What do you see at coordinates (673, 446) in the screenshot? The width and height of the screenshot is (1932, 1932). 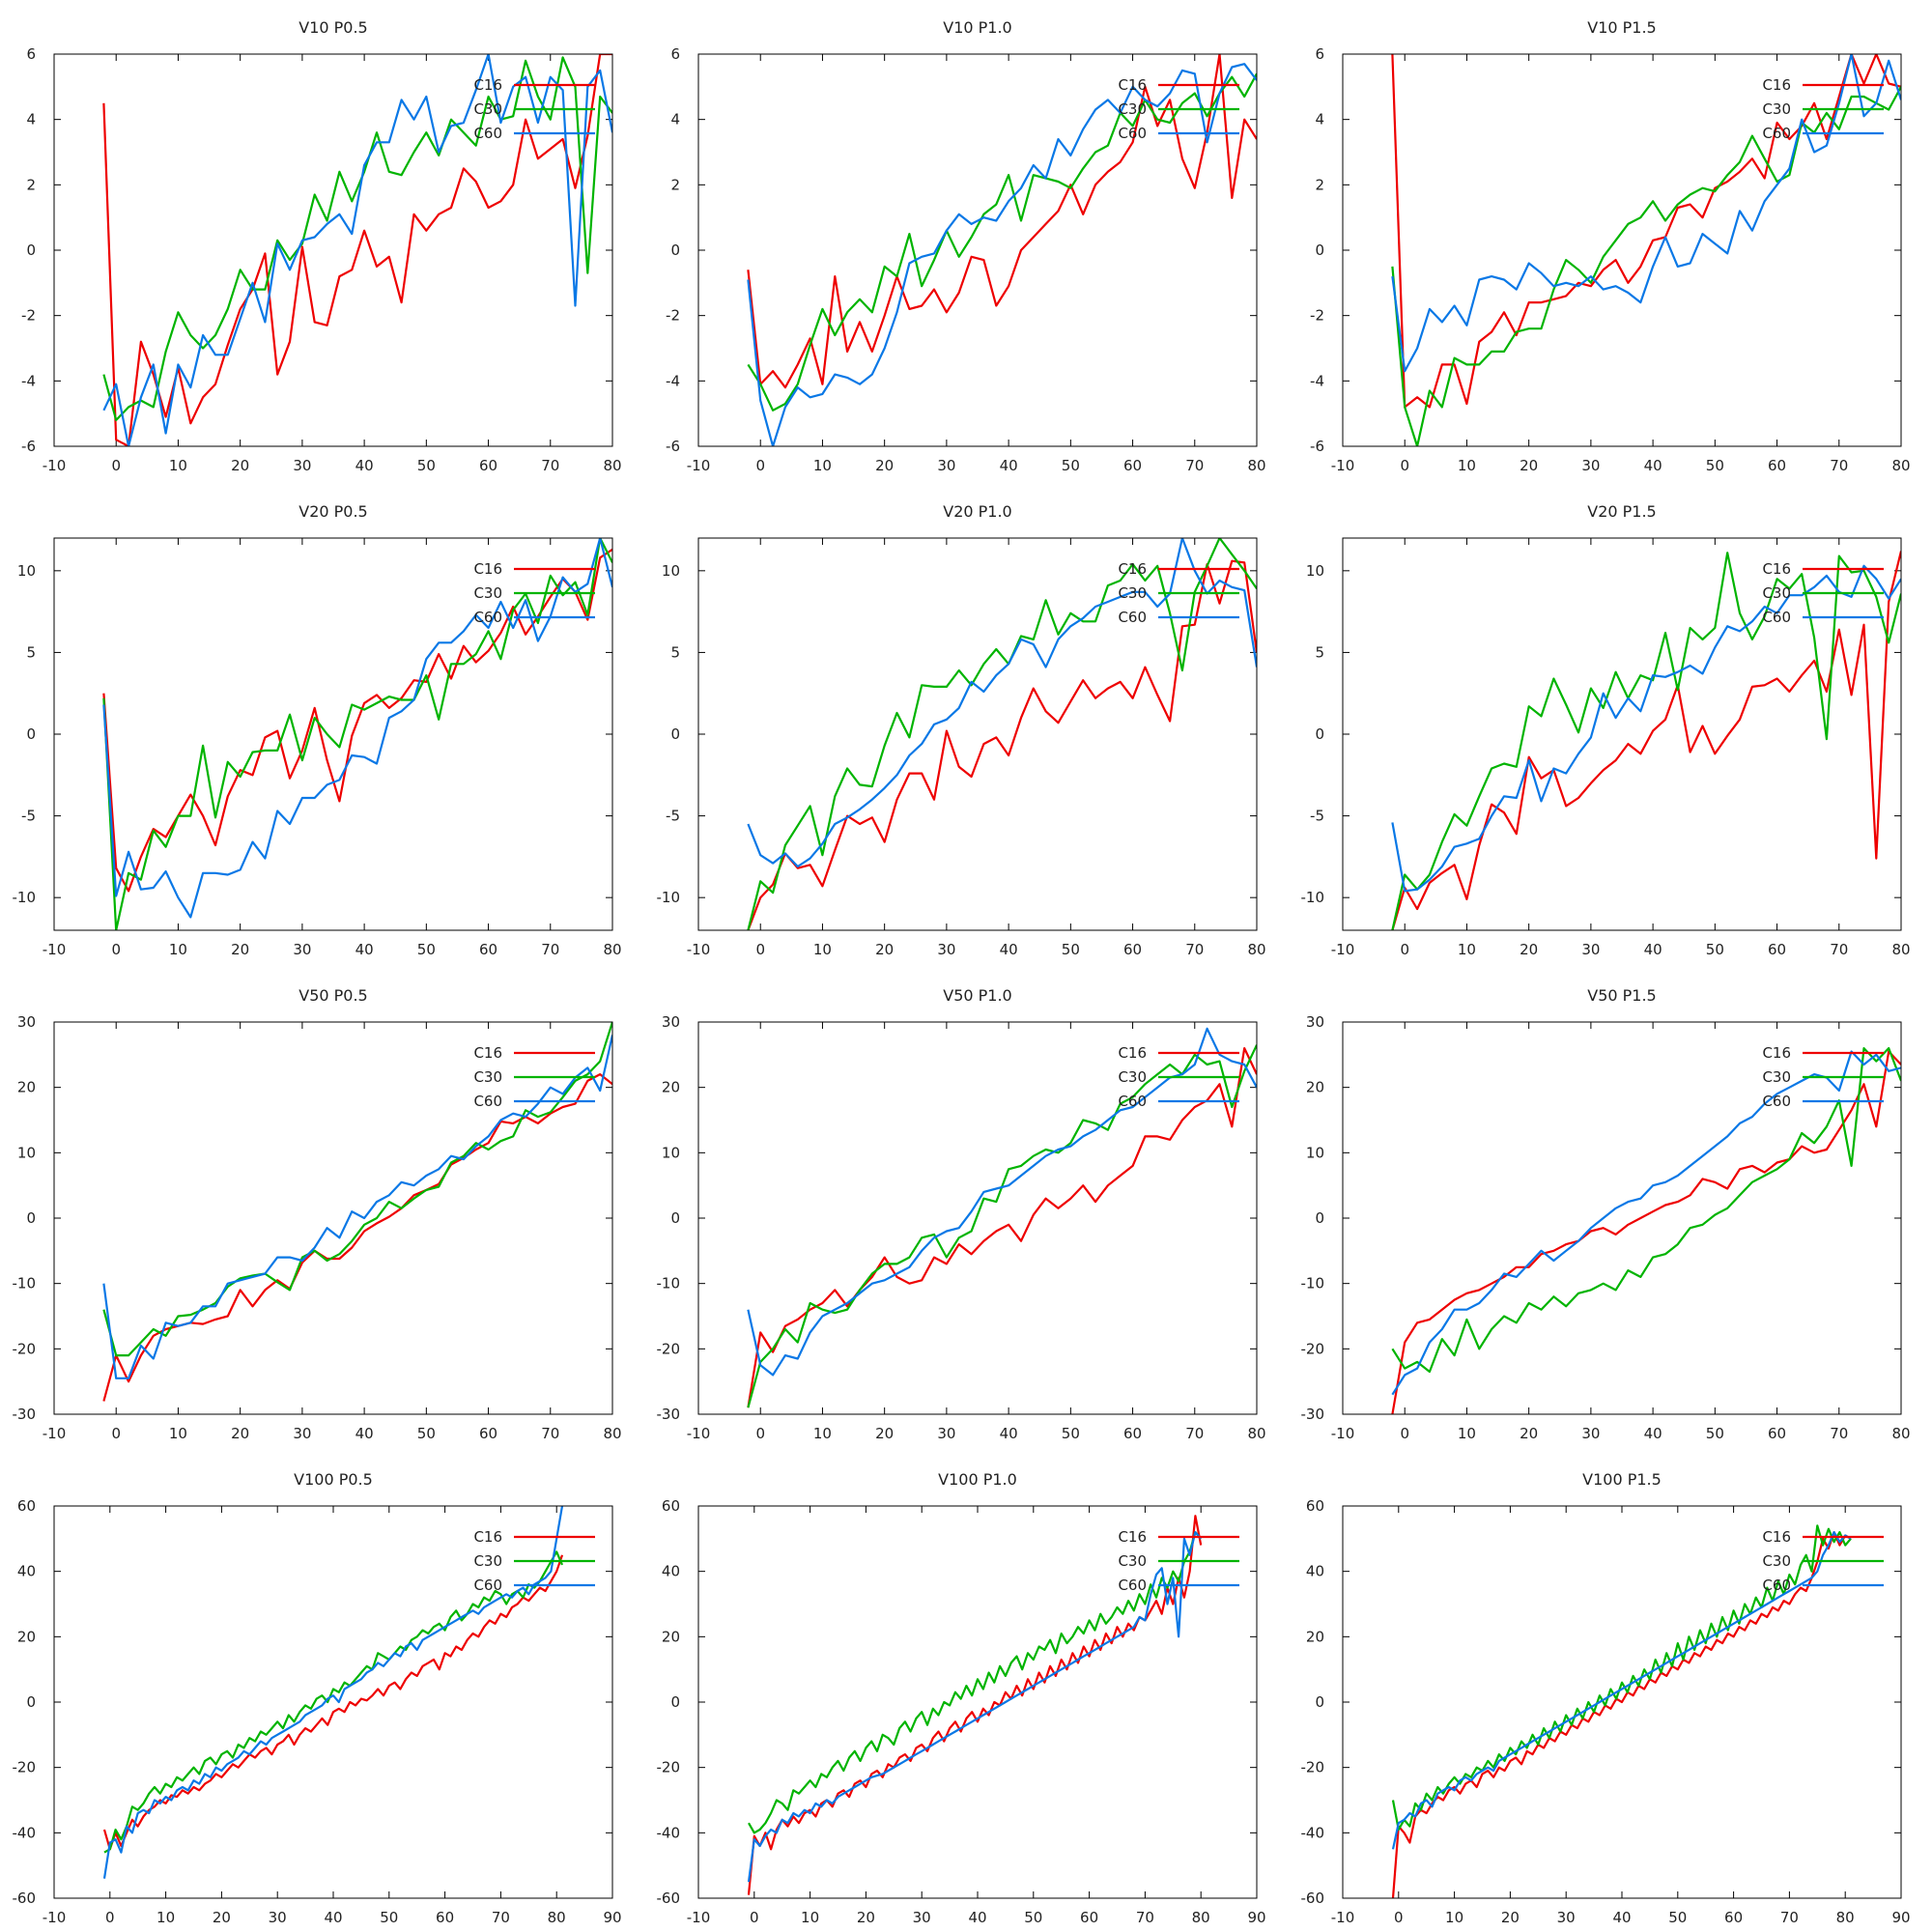 I see `y-tick-label: -6` at bounding box center [673, 446].